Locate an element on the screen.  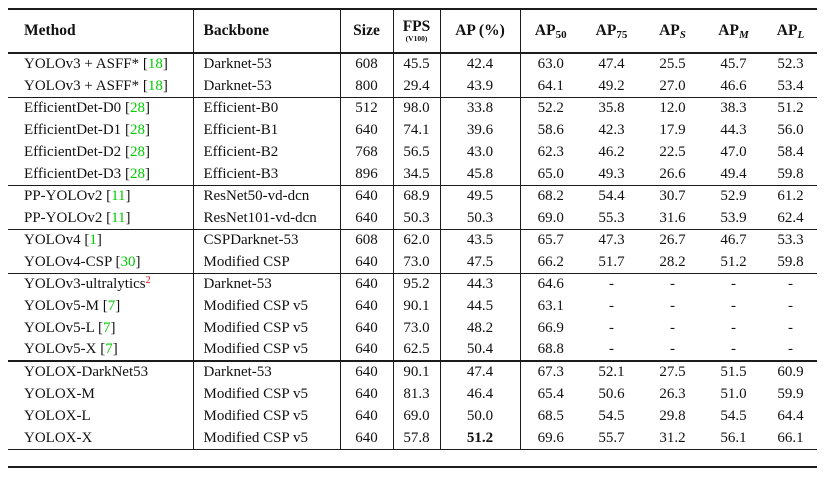
footnote-marker: 2 is located at coordinates (148, 280).